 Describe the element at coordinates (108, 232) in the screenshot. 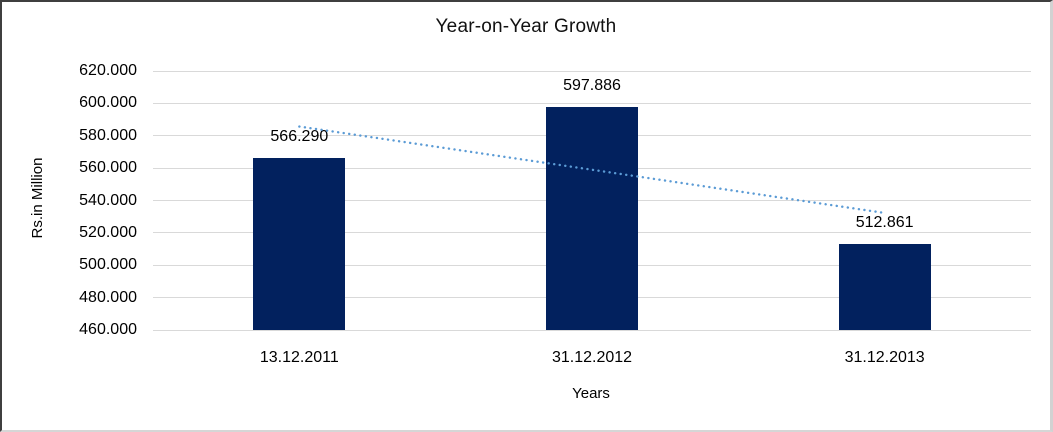

I see `y-tick-label: 520.000` at that location.